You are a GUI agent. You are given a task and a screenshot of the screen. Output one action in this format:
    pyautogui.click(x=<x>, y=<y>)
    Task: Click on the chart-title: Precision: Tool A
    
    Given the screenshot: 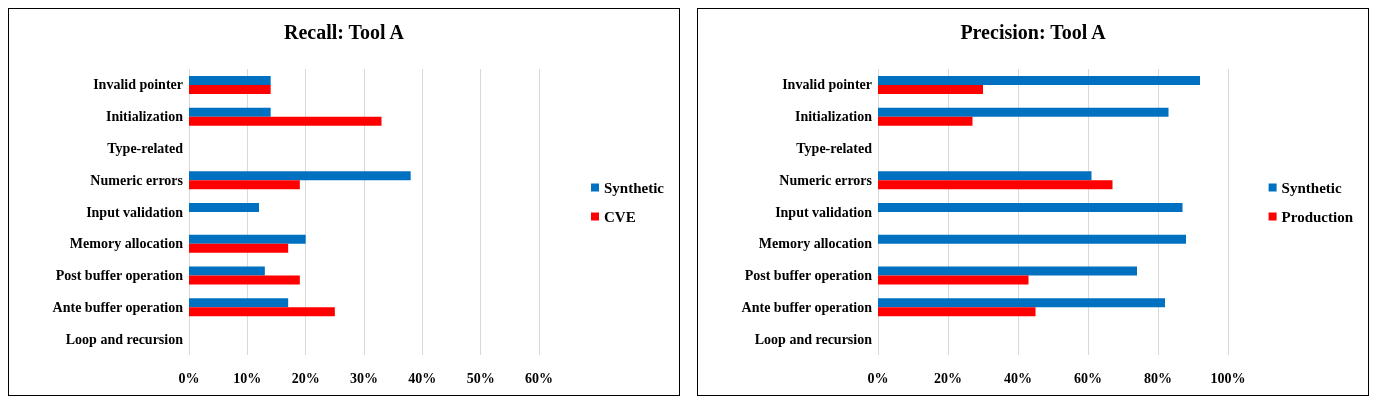 What is the action you would take?
    pyautogui.click(x=1033, y=32)
    